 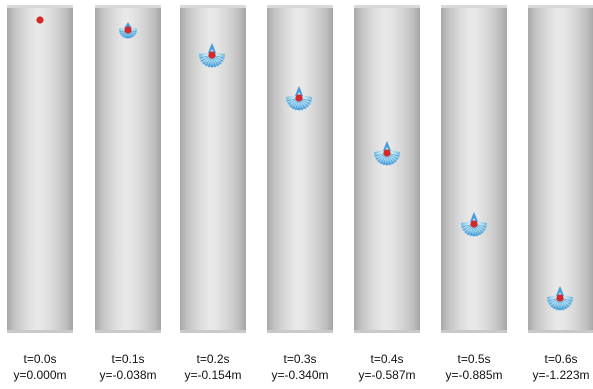 I want to click on position-label-0: y=0.000m, so click(x=40, y=375).